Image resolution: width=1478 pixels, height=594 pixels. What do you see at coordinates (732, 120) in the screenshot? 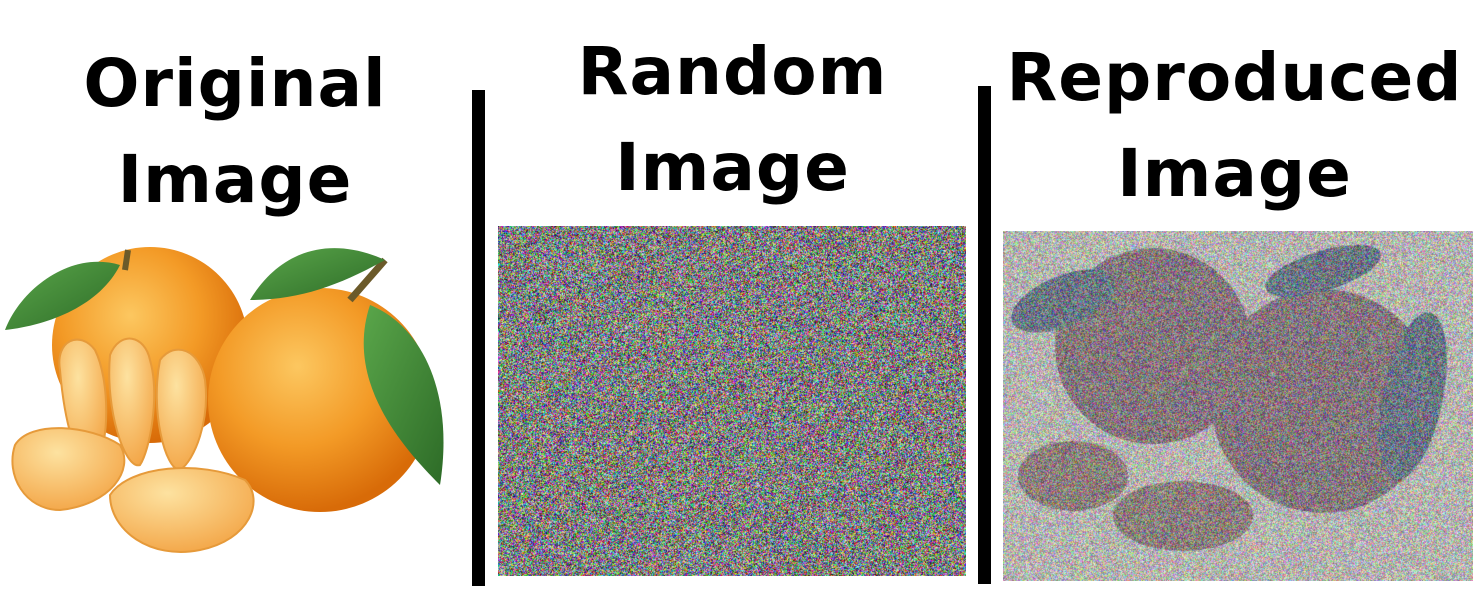
I see `panel-title-random: Random Image` at bounding box center [732, 120].